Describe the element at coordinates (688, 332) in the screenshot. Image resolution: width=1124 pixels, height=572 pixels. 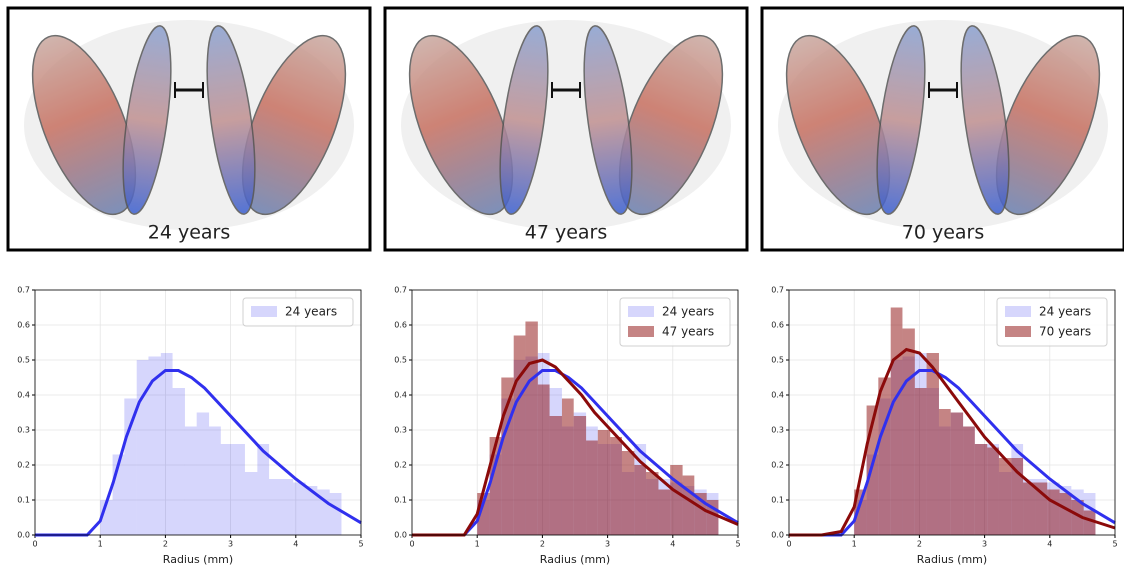
I see `legend-label: 47 years` at that location.